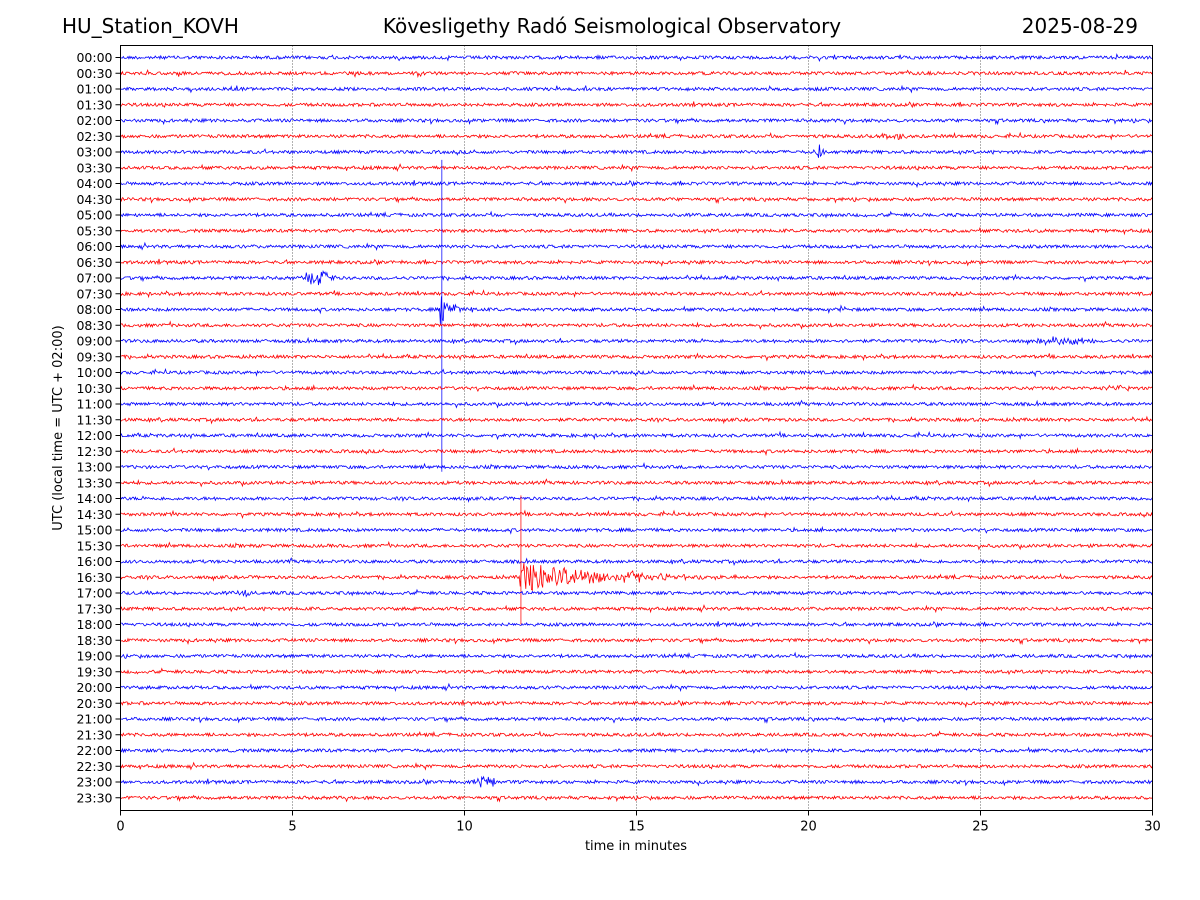 Image resolution: width=1200 pixels, height=900 pixels. Describe the element at coordinates (94, 404) in the screenshot. I see `y-tick-label: 11:00` at that location.